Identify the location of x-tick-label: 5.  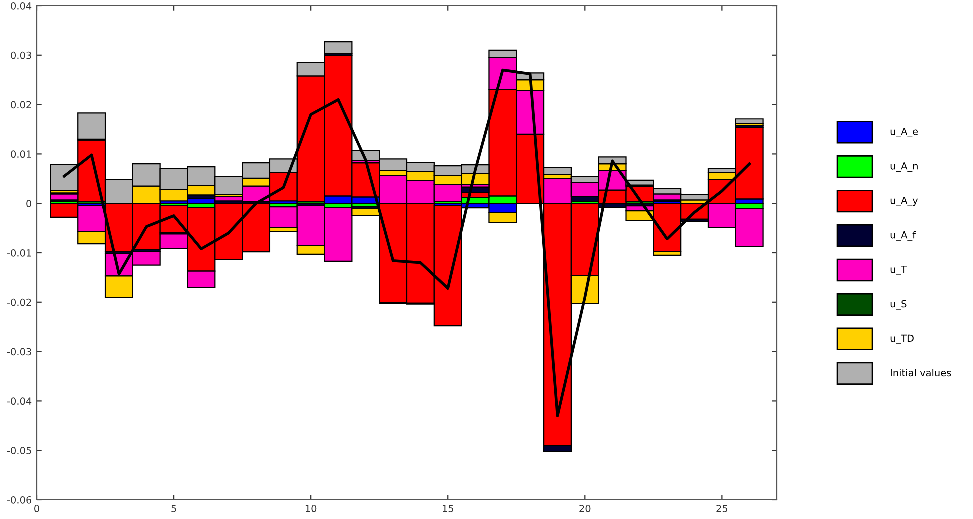
(174, 508).